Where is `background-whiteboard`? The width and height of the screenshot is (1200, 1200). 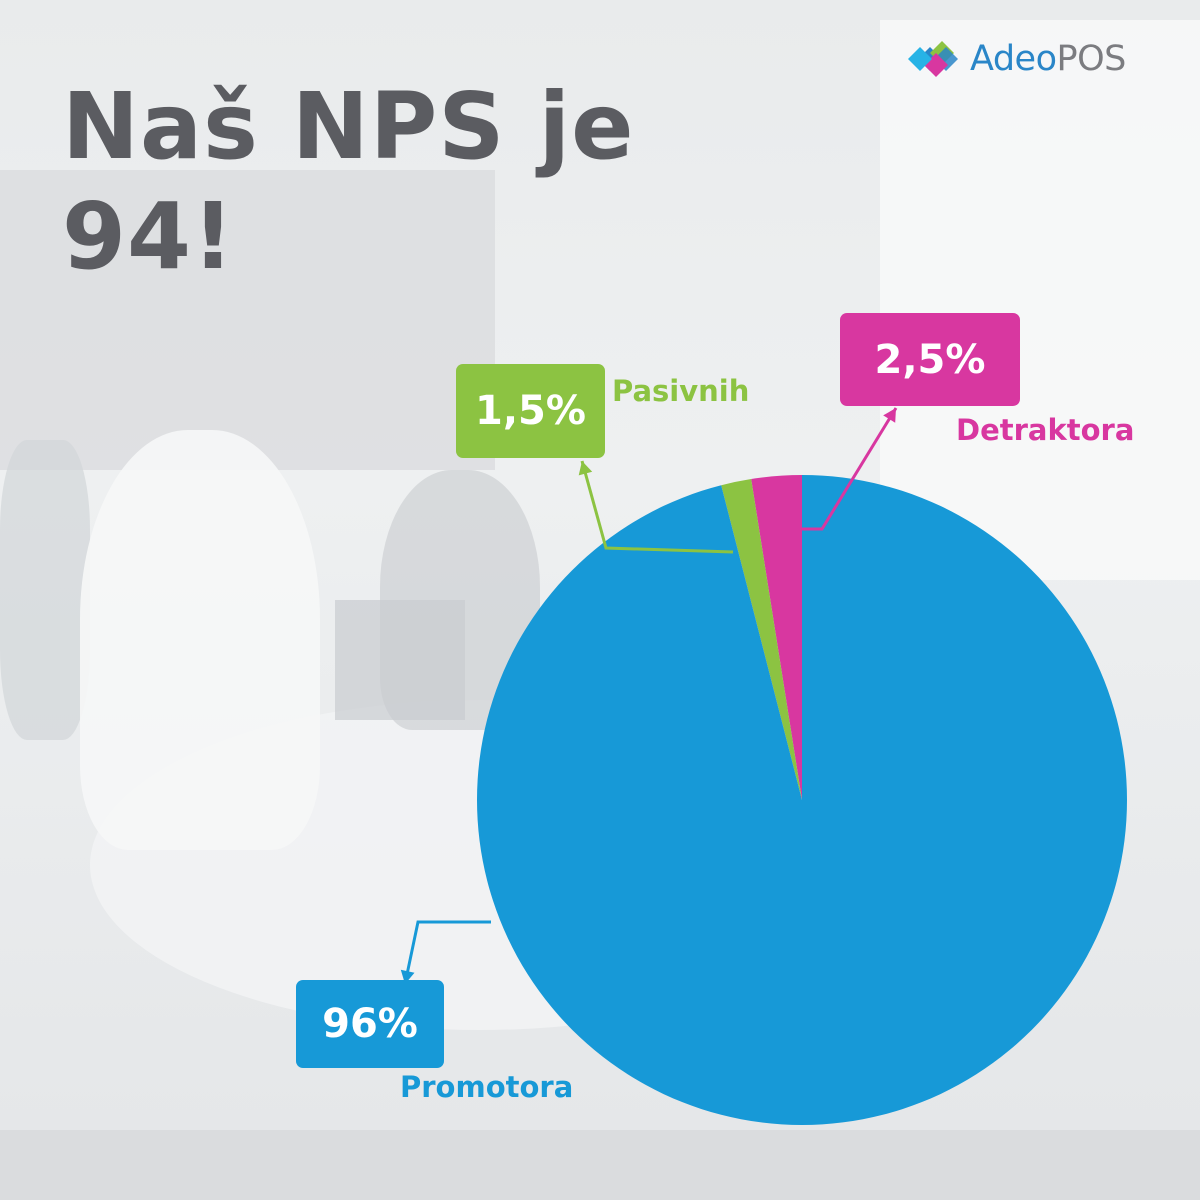
background-whiteboard is located at coordinates (247, 320).